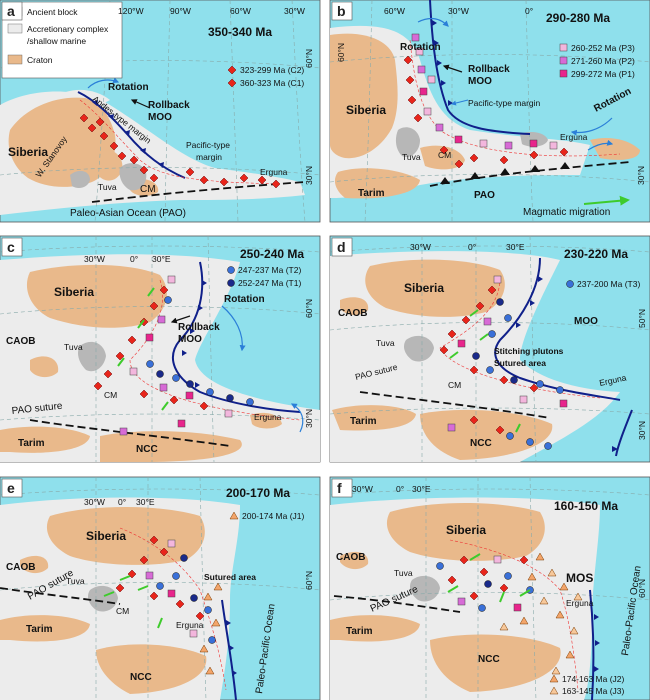  Describe the element at coordinates (481, 443) in the screenshot. I see `panel-d-ncc: NCC` at that location.